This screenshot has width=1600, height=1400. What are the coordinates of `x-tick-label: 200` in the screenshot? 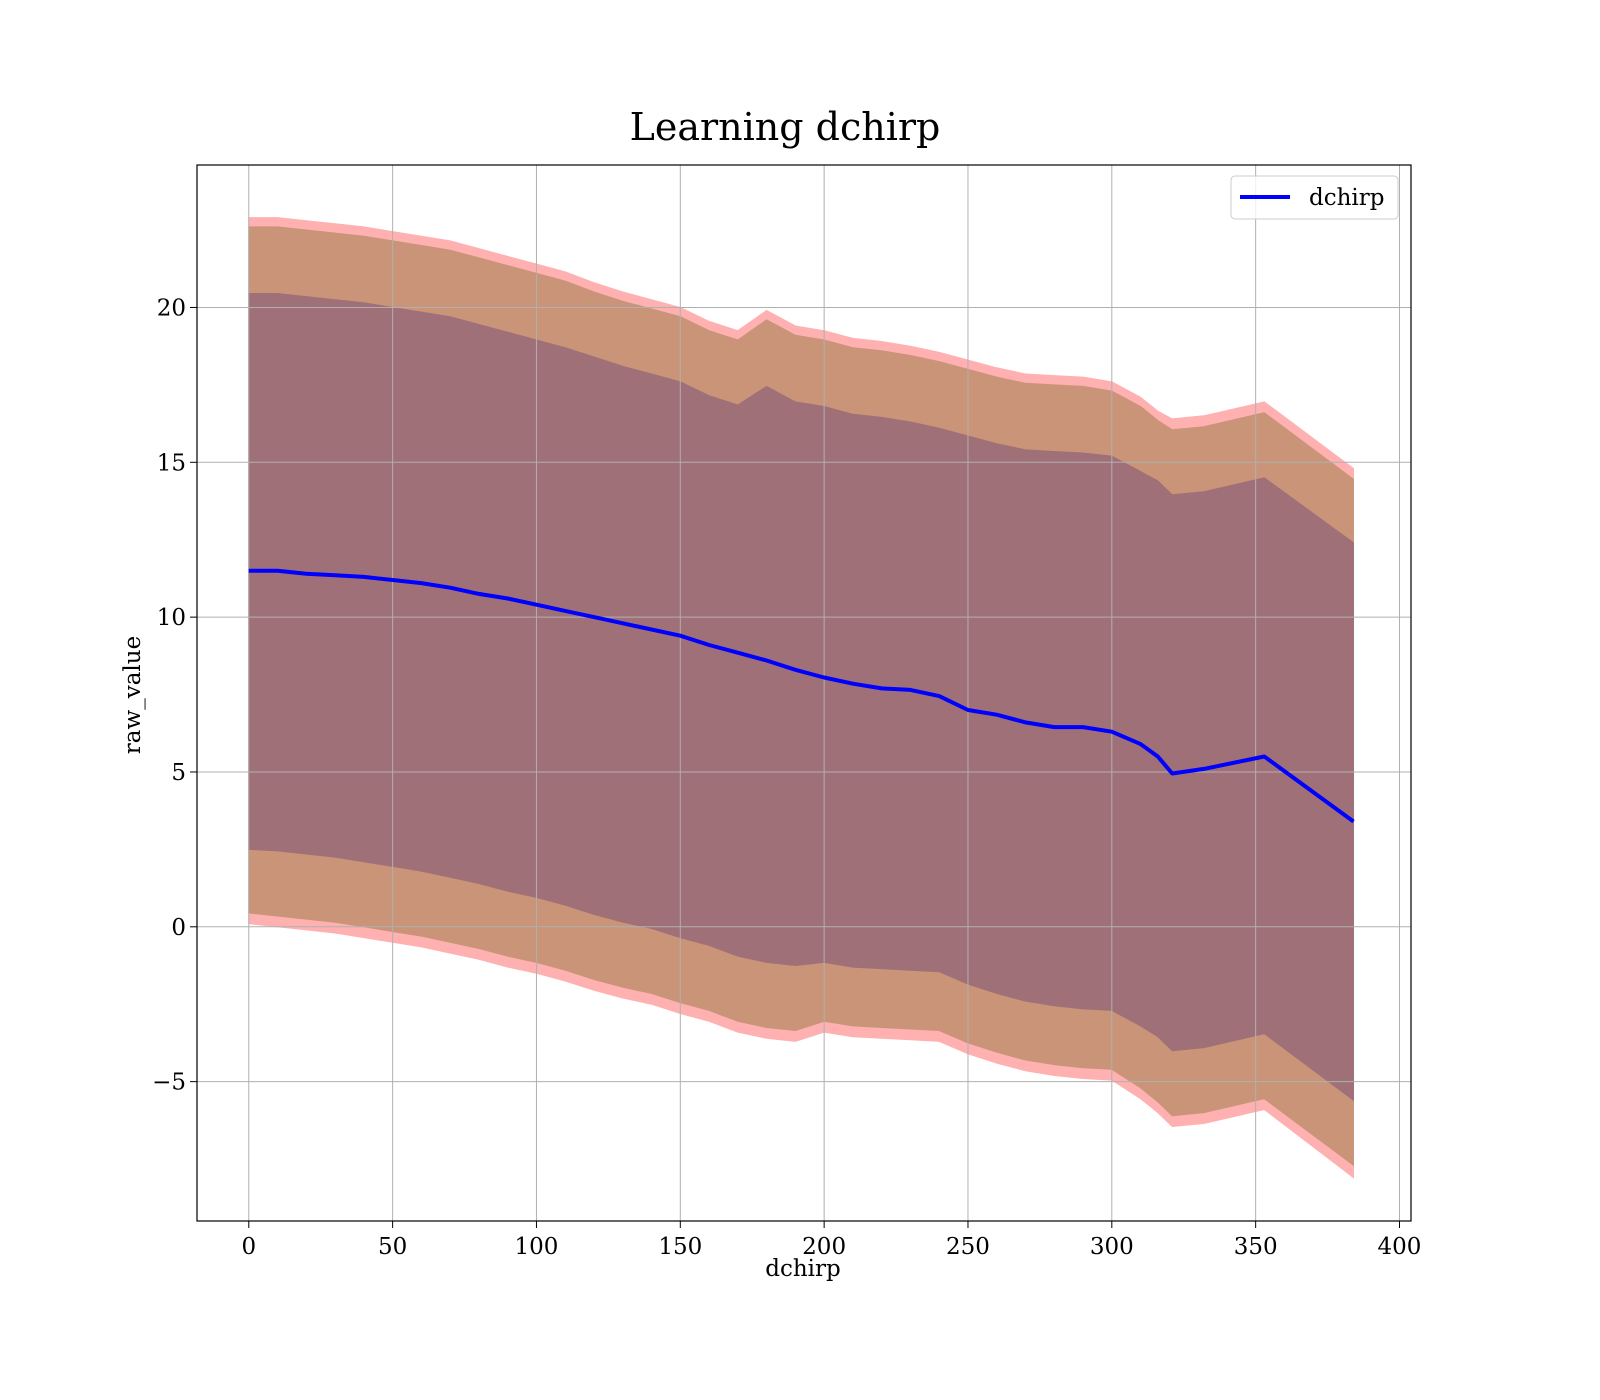 It's located at (824, 1247).